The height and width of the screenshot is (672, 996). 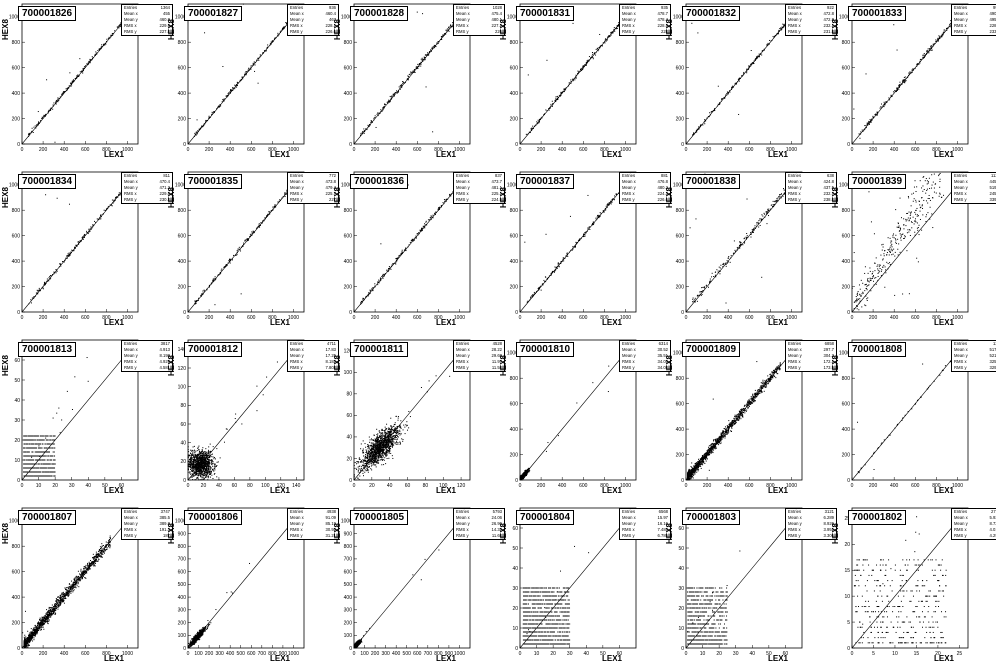 I want to click on stats-key: Mean y, so click(x=795, y=187).